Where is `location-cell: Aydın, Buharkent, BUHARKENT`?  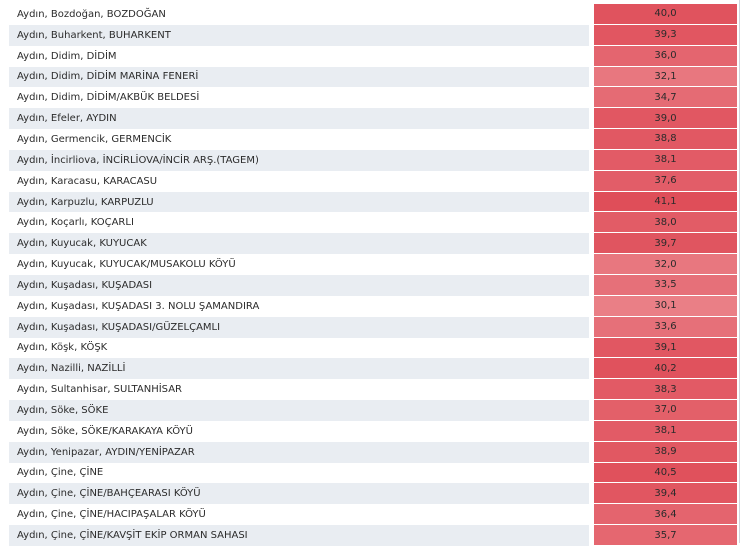 location-cell: Aydın, Buharkent, BUHARKENT is located at coordinates (299, 35).